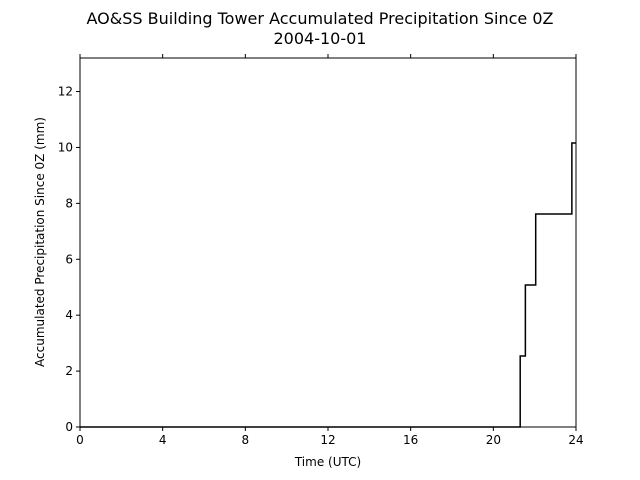  What do you see at coordinates (410, 440) in the screenshot?
I see `x-tick-label: 16` at bounding box center [410, 440].